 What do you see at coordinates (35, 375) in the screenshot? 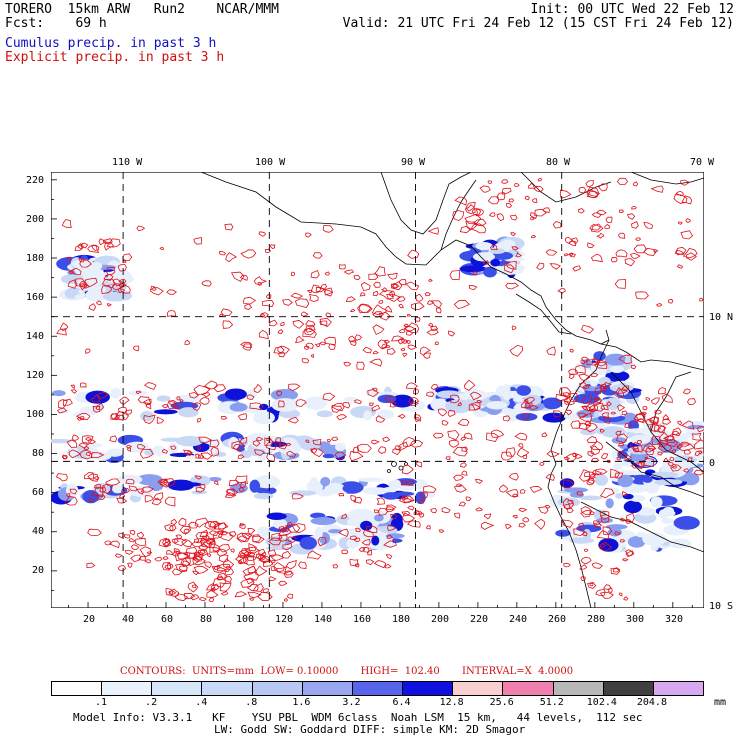
I see `y-tick: 120` at bounding box center [35, 375].